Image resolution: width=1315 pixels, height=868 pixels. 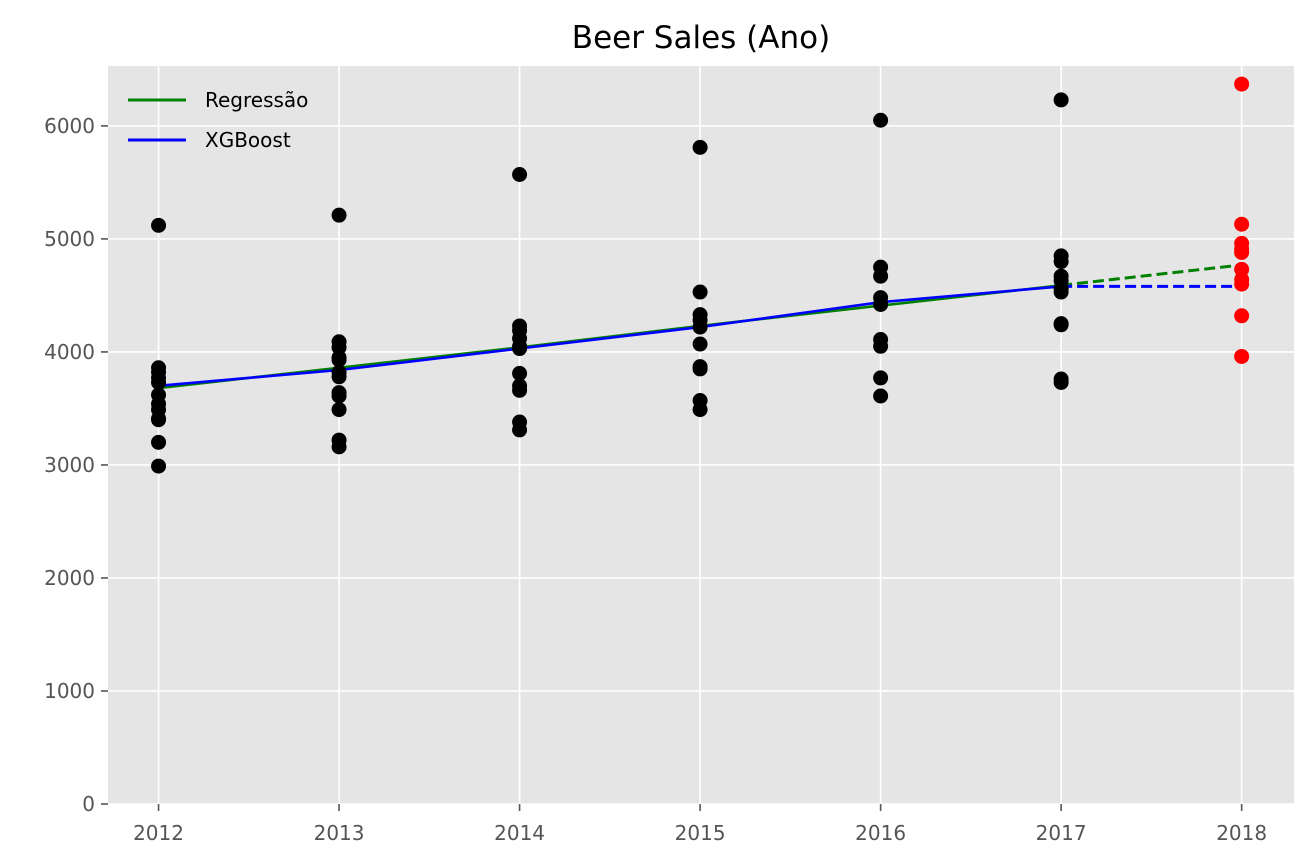 I want to click on fit-lines, so click(x=700, y=326).